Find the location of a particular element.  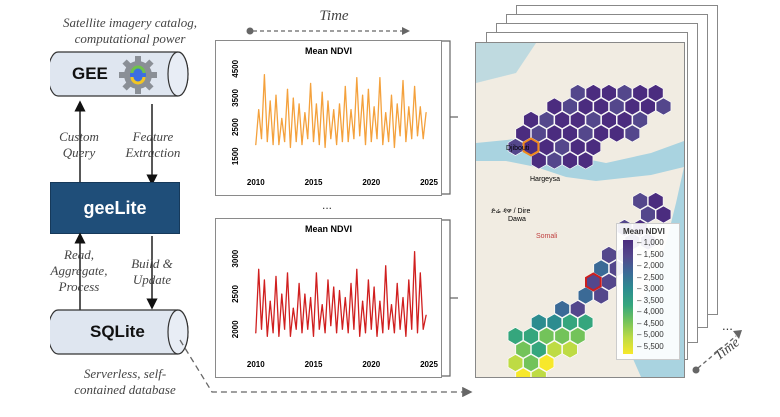

read-line3: Process is located at coordinates (79, 286).